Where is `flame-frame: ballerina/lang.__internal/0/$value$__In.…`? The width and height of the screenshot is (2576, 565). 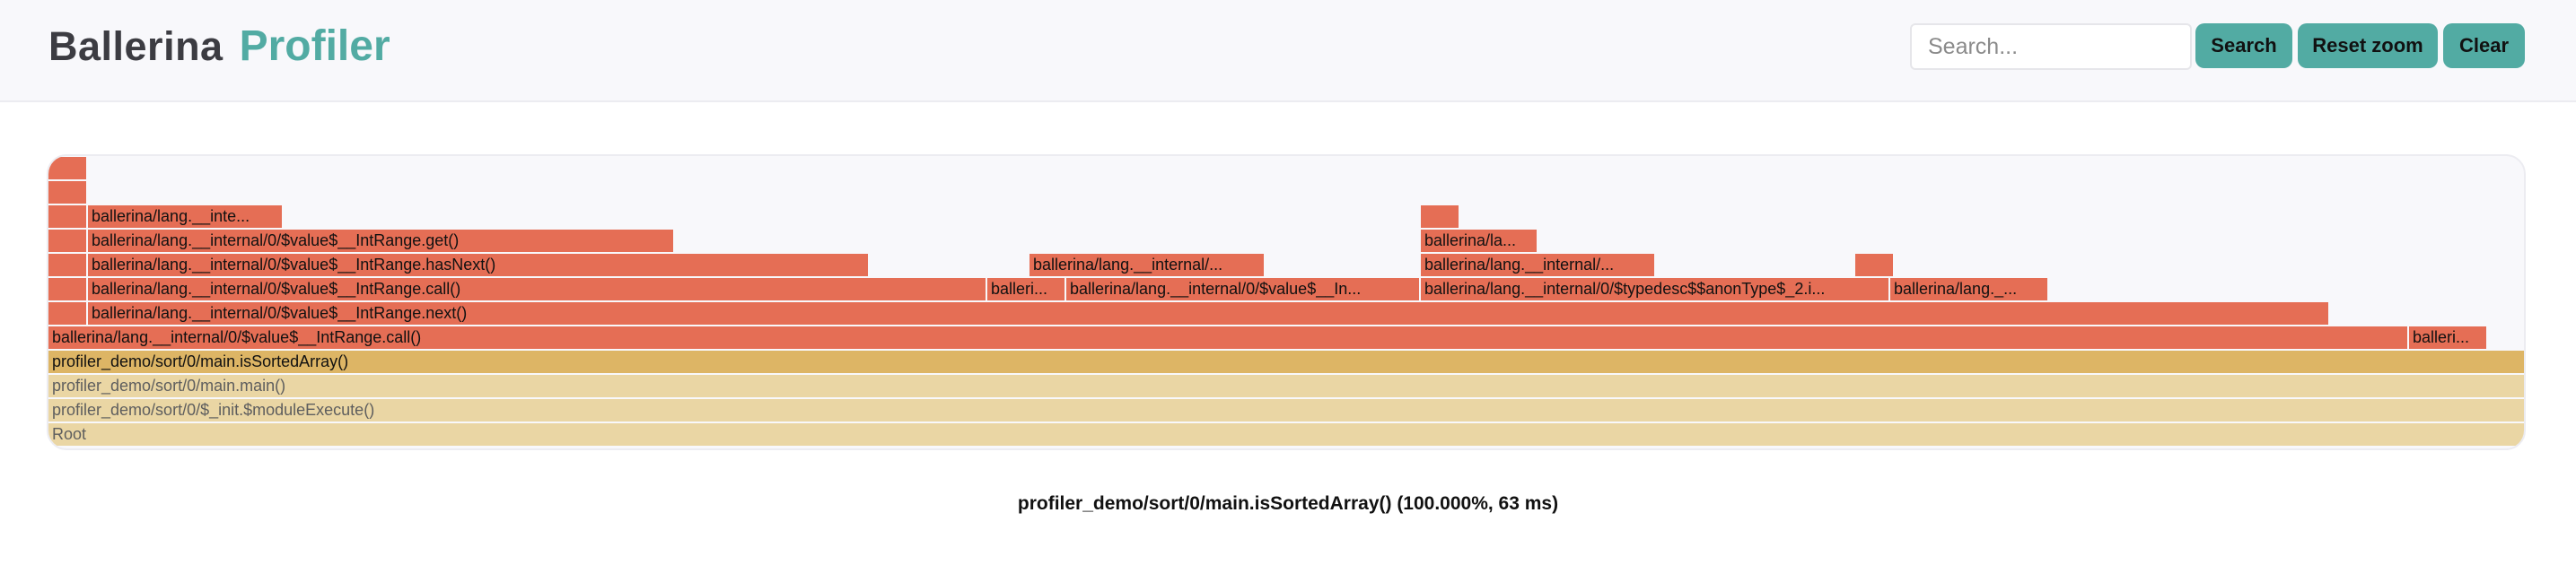 flame-frame: ballerina/lang.__internal/0/$value$__In.… is located at coordinates (1243, 289).